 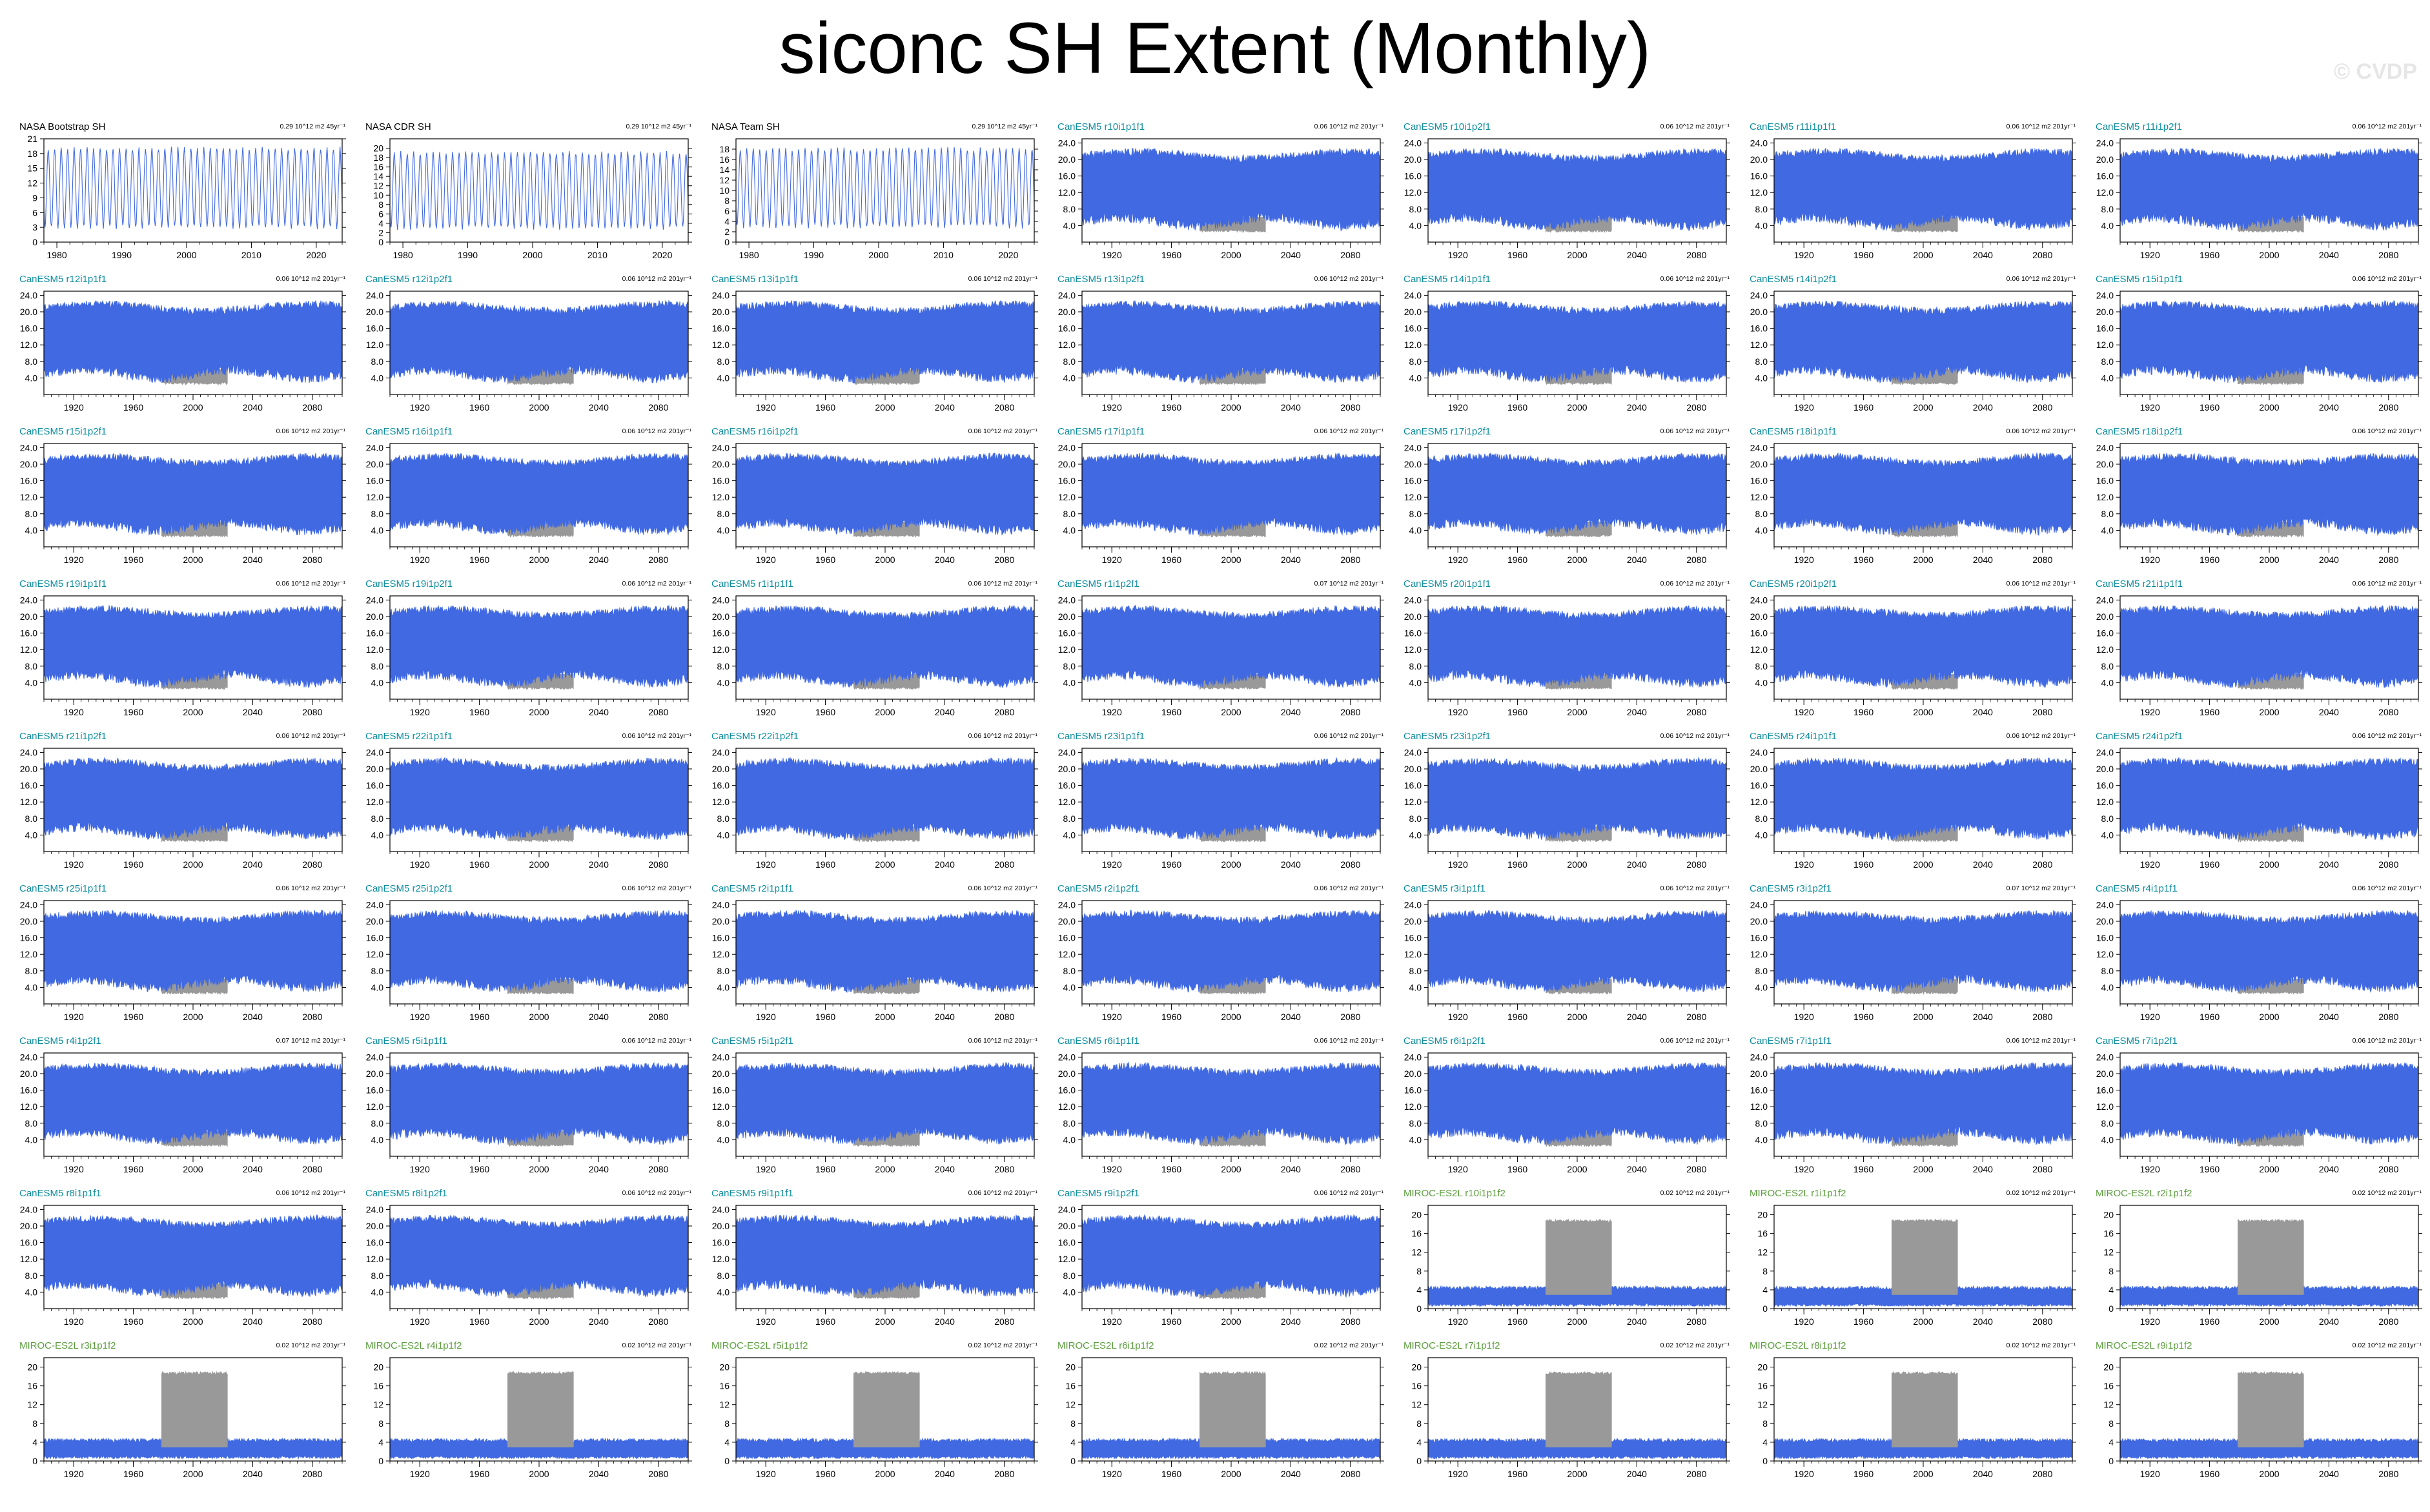 What do you see at coordinates (378, 195) in the screenshot?
I see `y-tick-label: 10` at bounding box center [378, 195].